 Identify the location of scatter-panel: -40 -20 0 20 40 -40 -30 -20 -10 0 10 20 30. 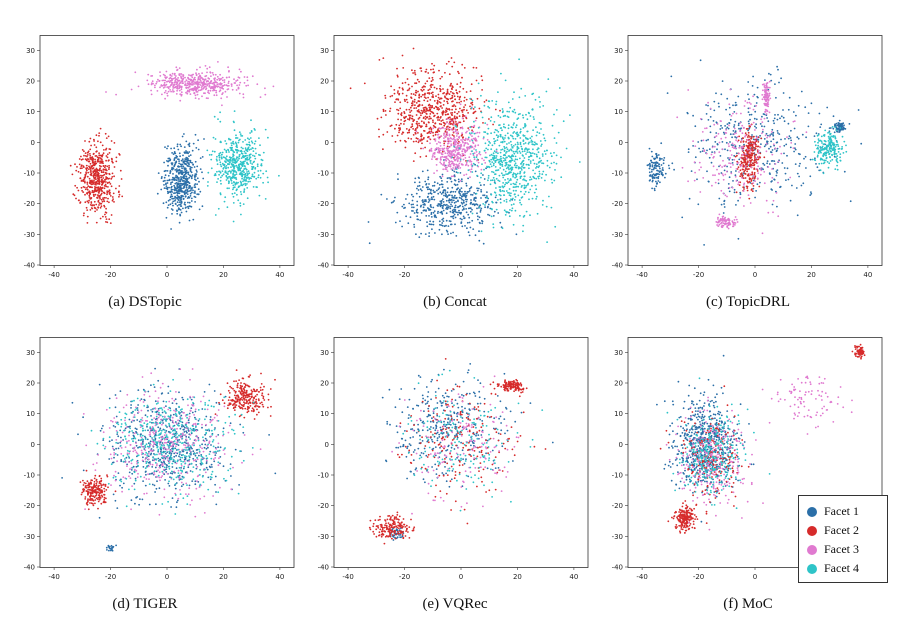
(155, 160).